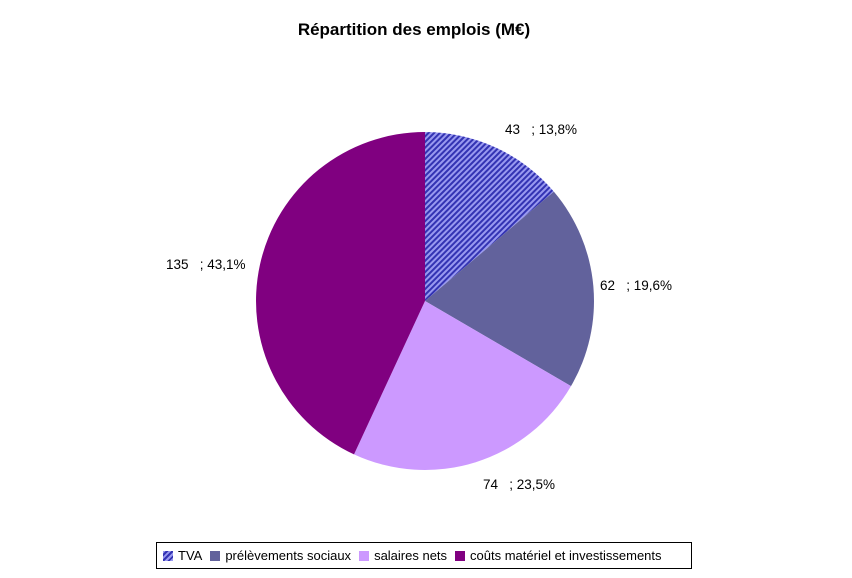 This screenshot has height=578, width=852. I want to click on legend-item-tva: TVA, so click(182, 555).